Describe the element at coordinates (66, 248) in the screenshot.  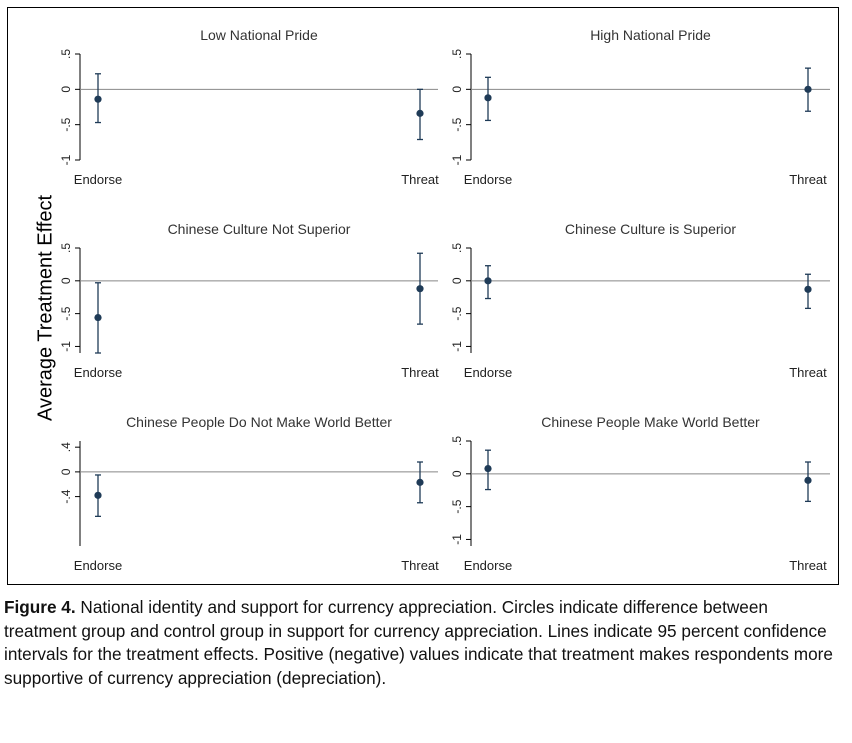
I see `panel-3-y-tick-label: .5` at that location.